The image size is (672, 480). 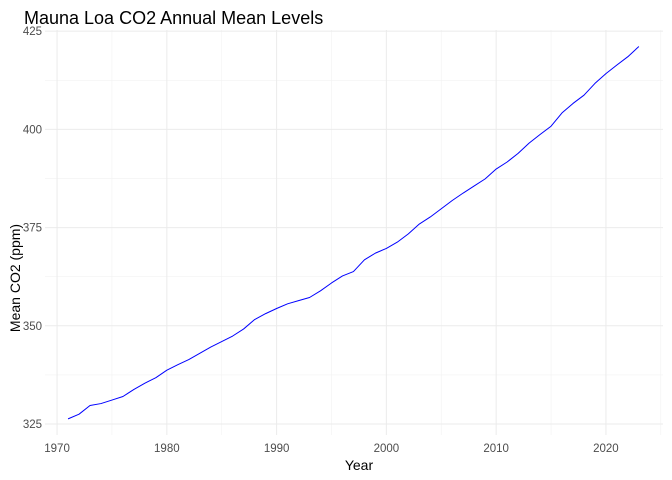 What do you see at coordinates (32, 32) in the screenshot?
I see `y-tick-label: 425` at bounding box center [32, 32].